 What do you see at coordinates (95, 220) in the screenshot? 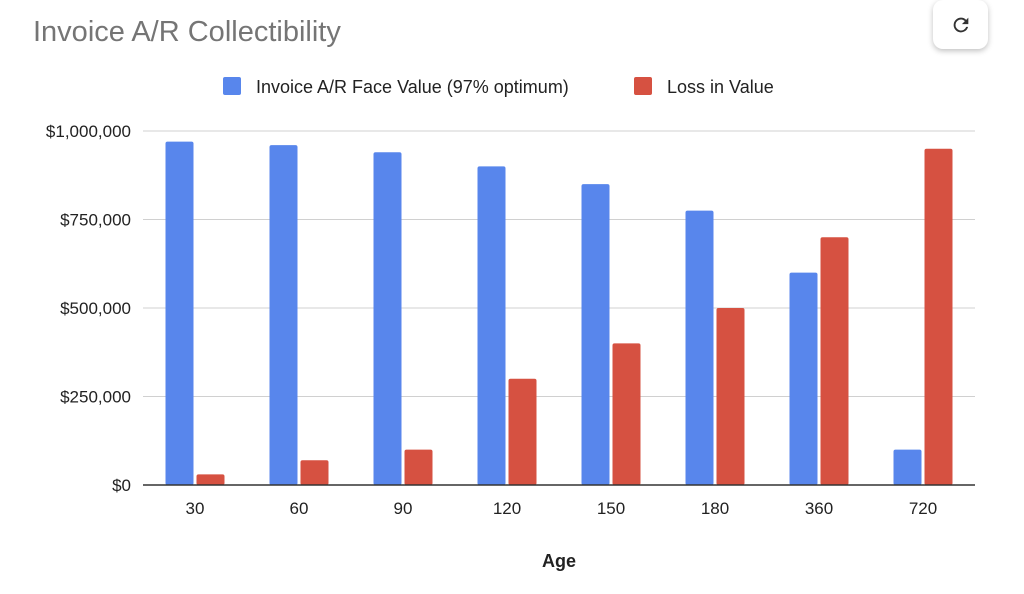
I see `y-tick-label: $750,000` at bounding box center [95, 220].